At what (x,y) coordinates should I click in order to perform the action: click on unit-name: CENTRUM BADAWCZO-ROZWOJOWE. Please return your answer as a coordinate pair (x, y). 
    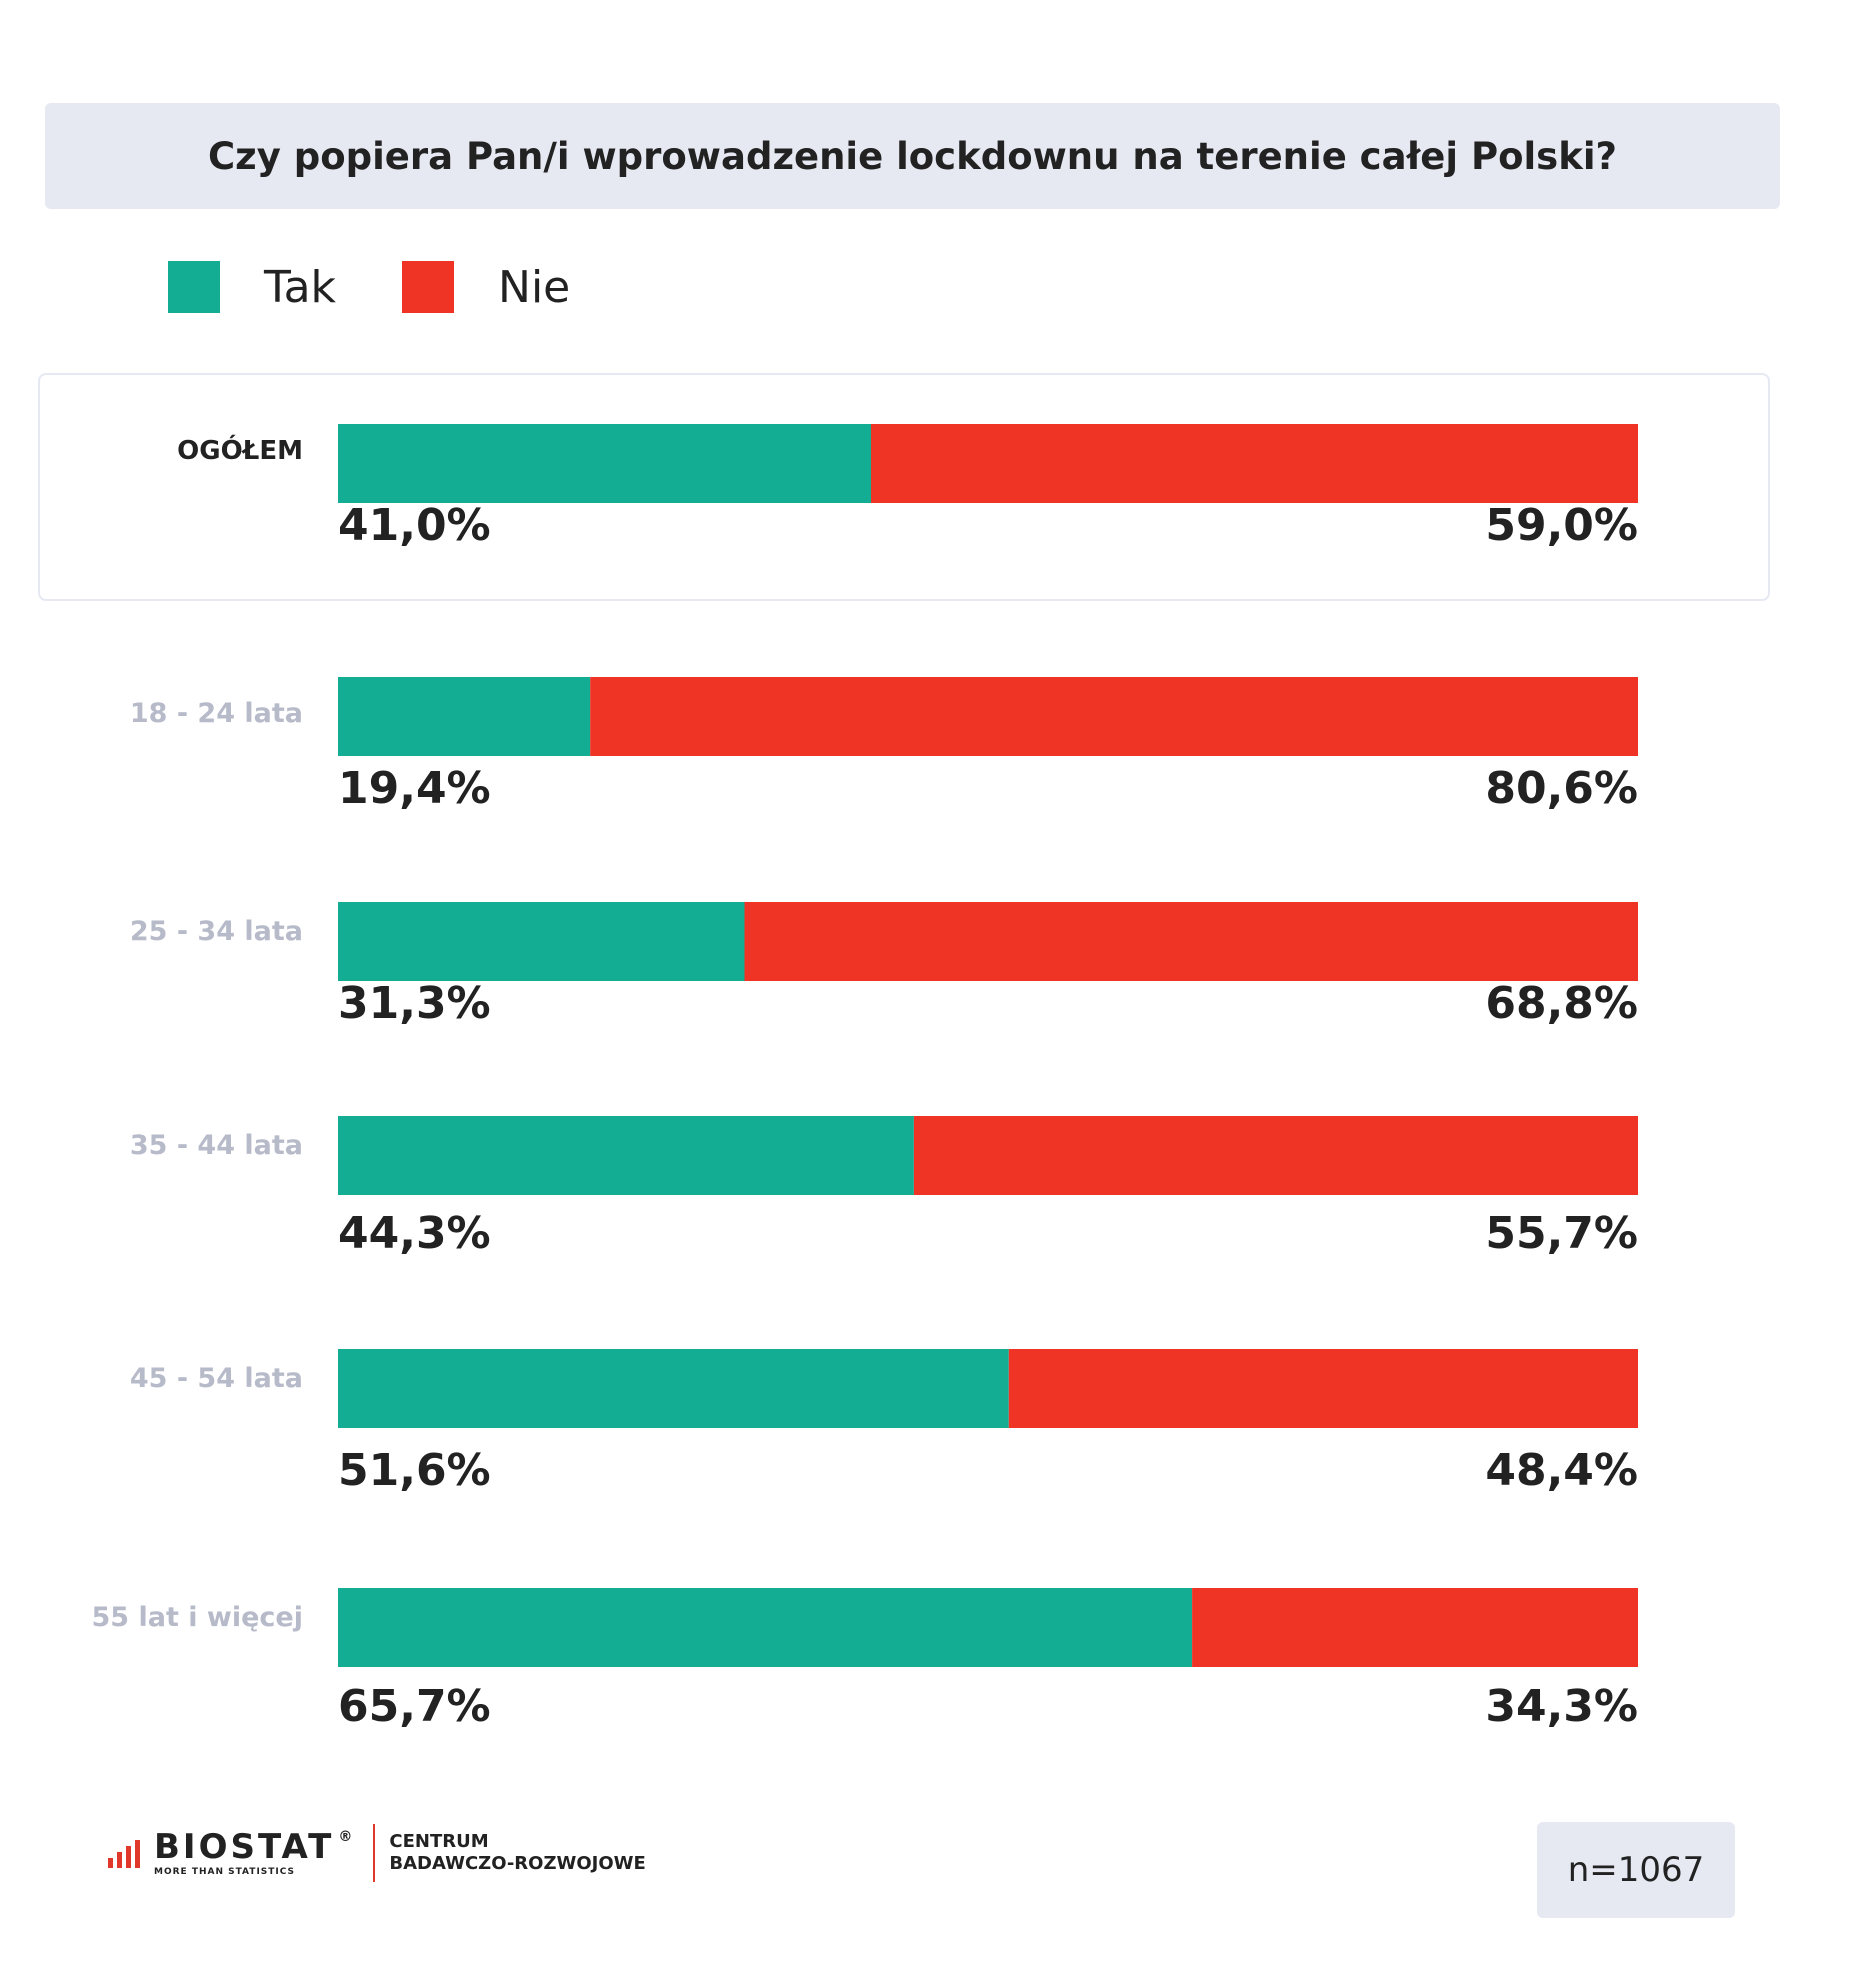
    Looking at the image, I should click on (517, 1853).